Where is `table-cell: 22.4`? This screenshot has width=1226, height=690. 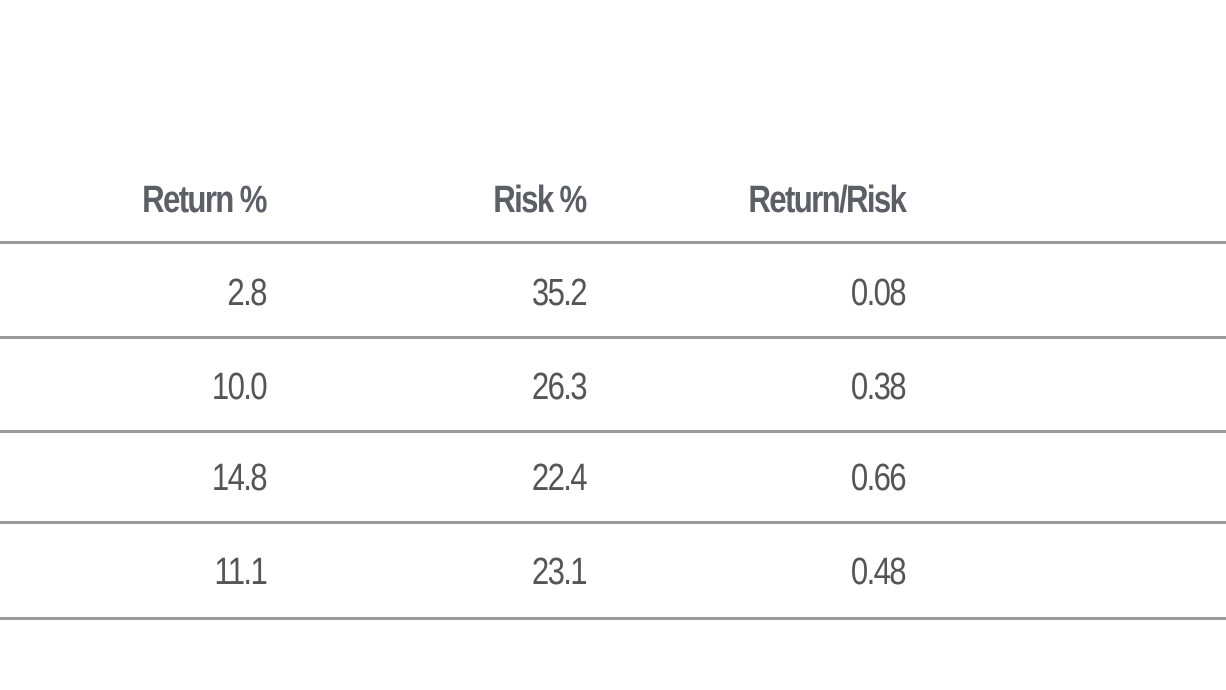
table-cell: 22.4 is located at coordinates (559, 478).